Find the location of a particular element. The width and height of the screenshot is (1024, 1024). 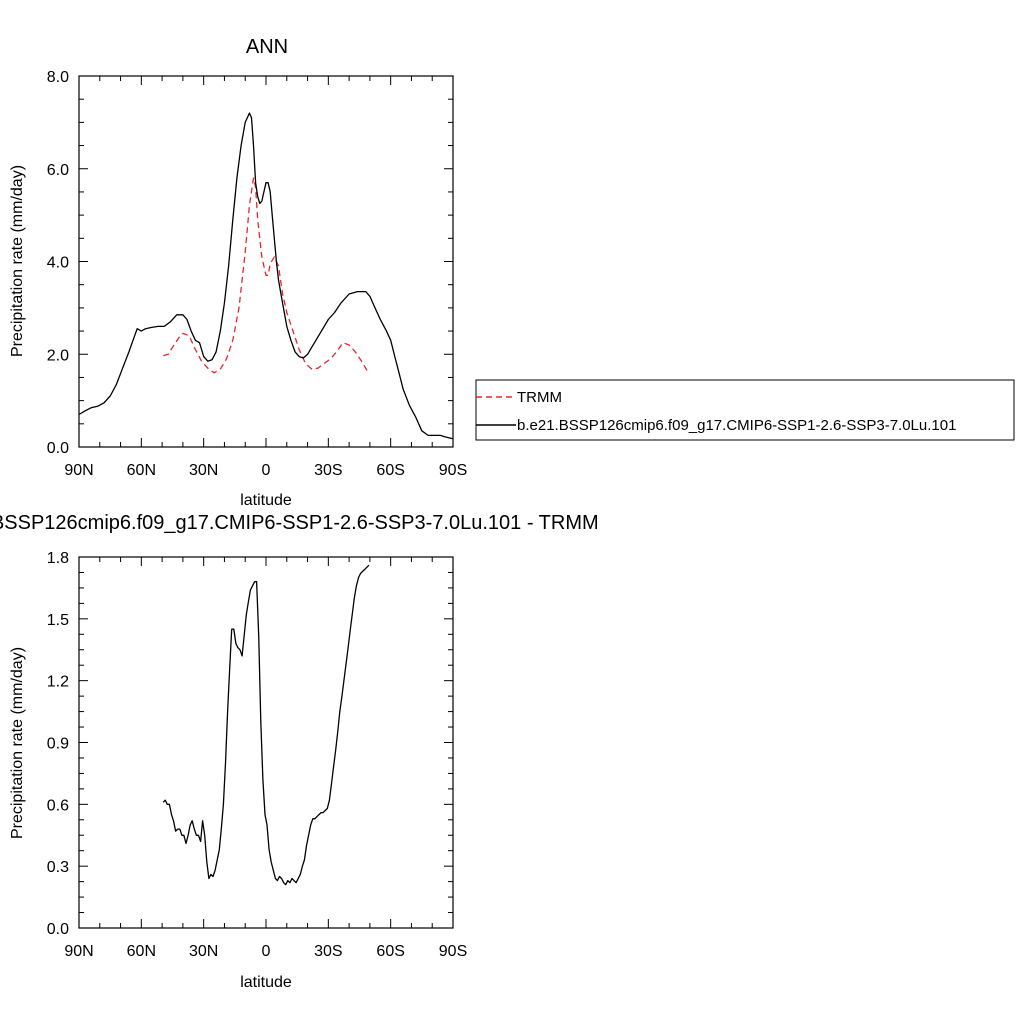

bottom-x-tick-label: 60S is located at coordinates (390, 951).